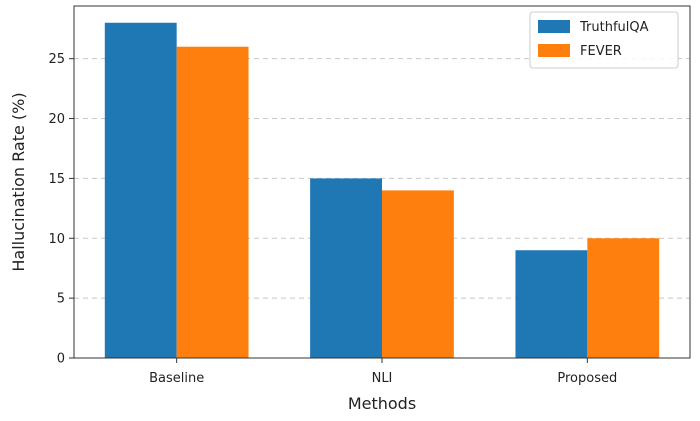 The width and height of the screenshot is (700, 421). Describe the element at coordinates (382, 403) in the screenshot. I see `x-axis-title: Methods` at that location.